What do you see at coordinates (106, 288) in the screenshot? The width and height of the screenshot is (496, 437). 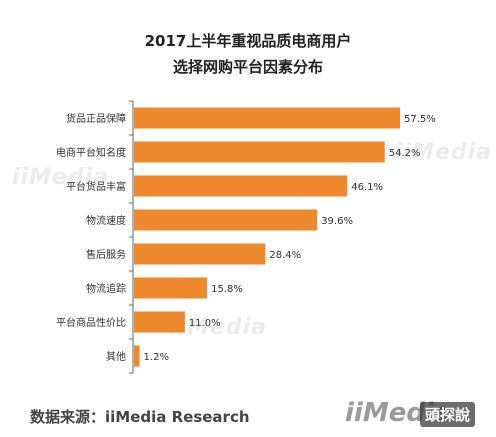 I see `category-label: 物流追踪` at bounding box center [106, 288].